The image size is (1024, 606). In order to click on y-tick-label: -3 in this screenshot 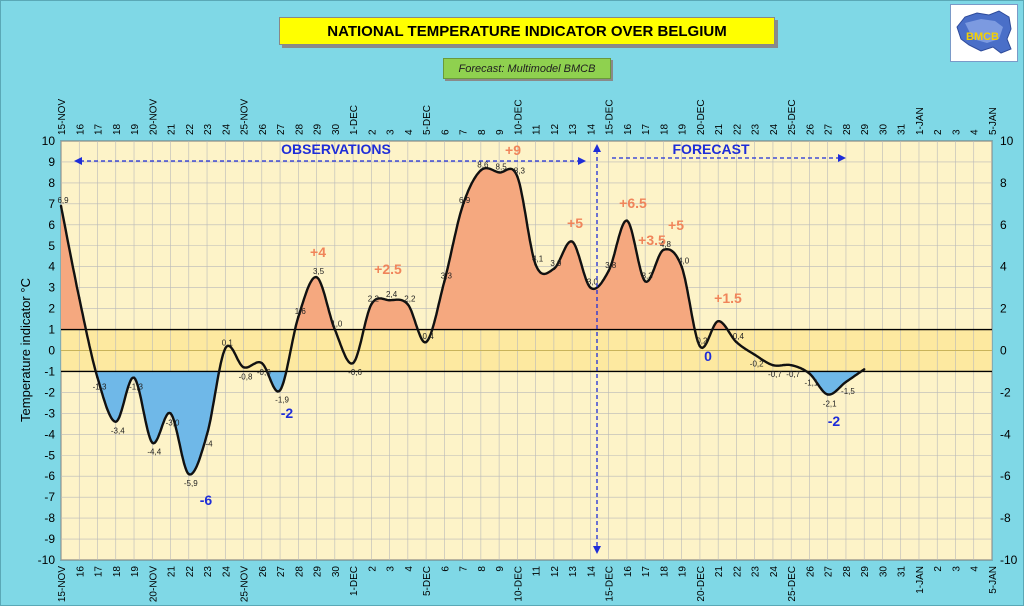, I will do `click(49, 413)`.